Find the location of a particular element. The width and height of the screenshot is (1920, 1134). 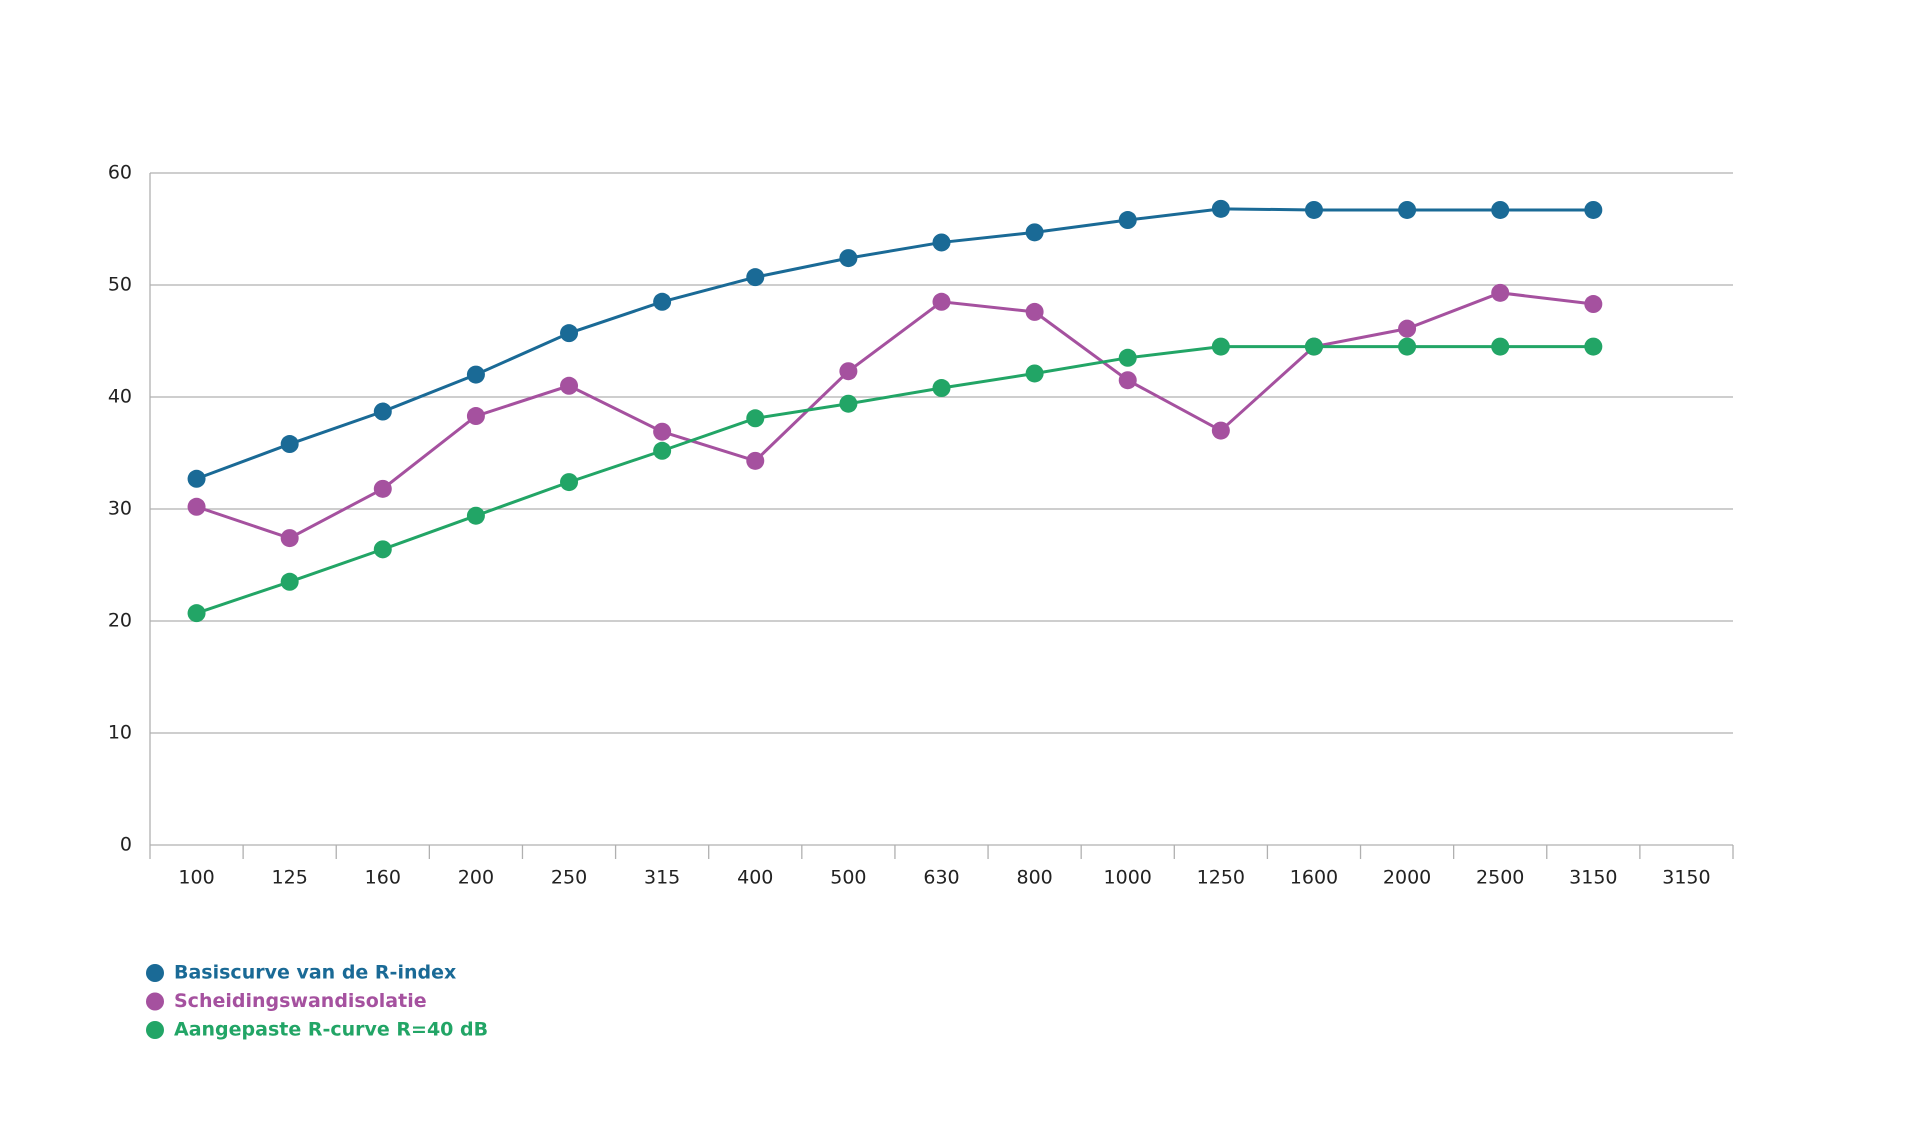

x-tick-label: 630 is located at coordinates (941, 878).